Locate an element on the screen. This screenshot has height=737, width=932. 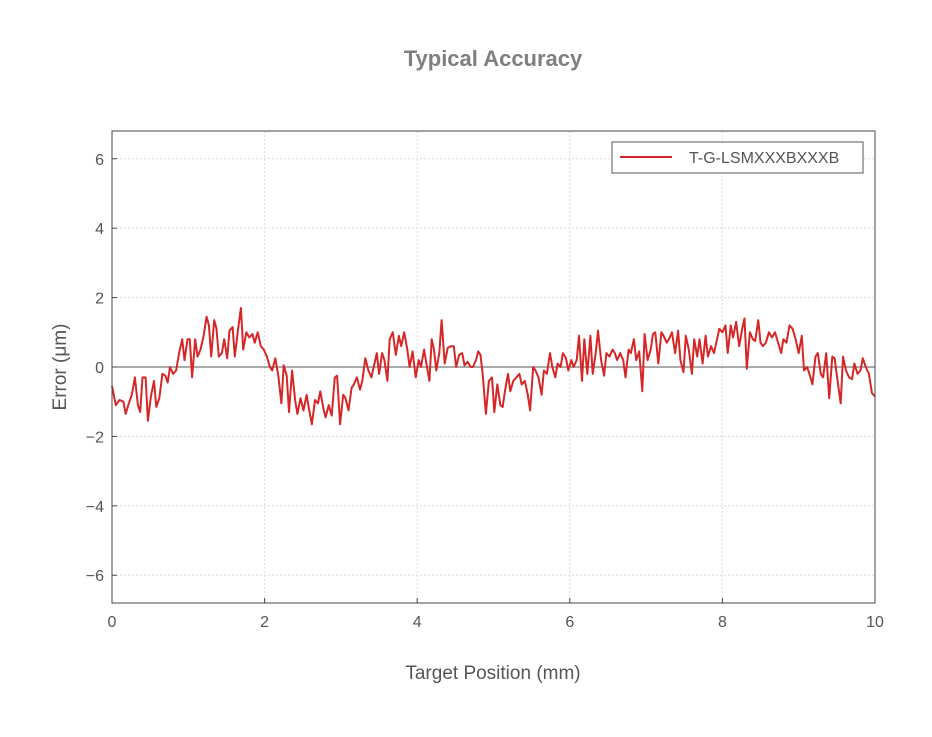
series-layer is located at coordinates (493, 366).